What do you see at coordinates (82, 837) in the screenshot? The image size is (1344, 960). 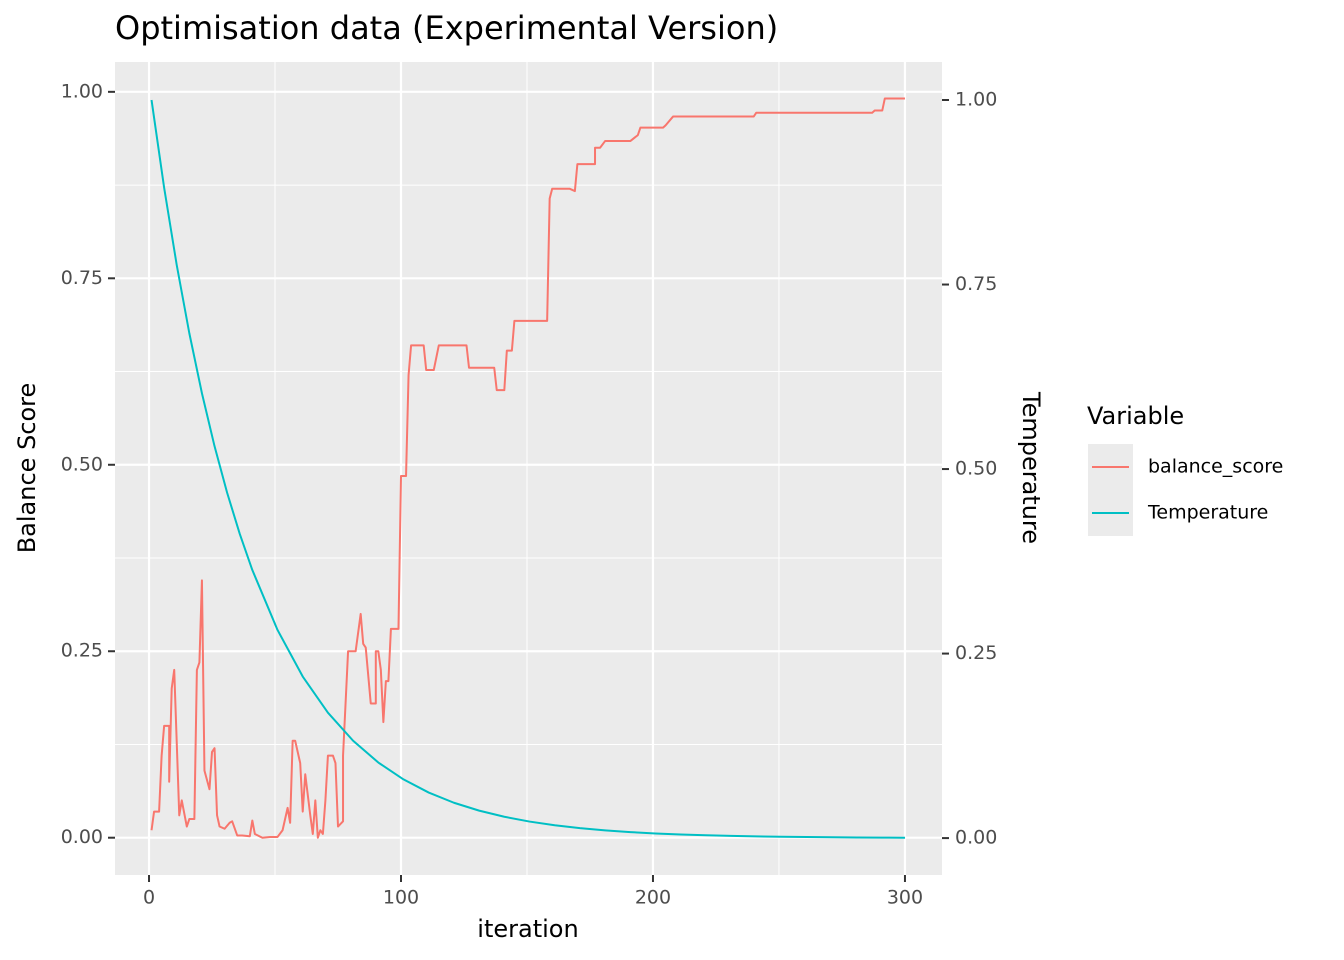 I see `y-tick-label: 0.00` at bounding box center [82, 837].